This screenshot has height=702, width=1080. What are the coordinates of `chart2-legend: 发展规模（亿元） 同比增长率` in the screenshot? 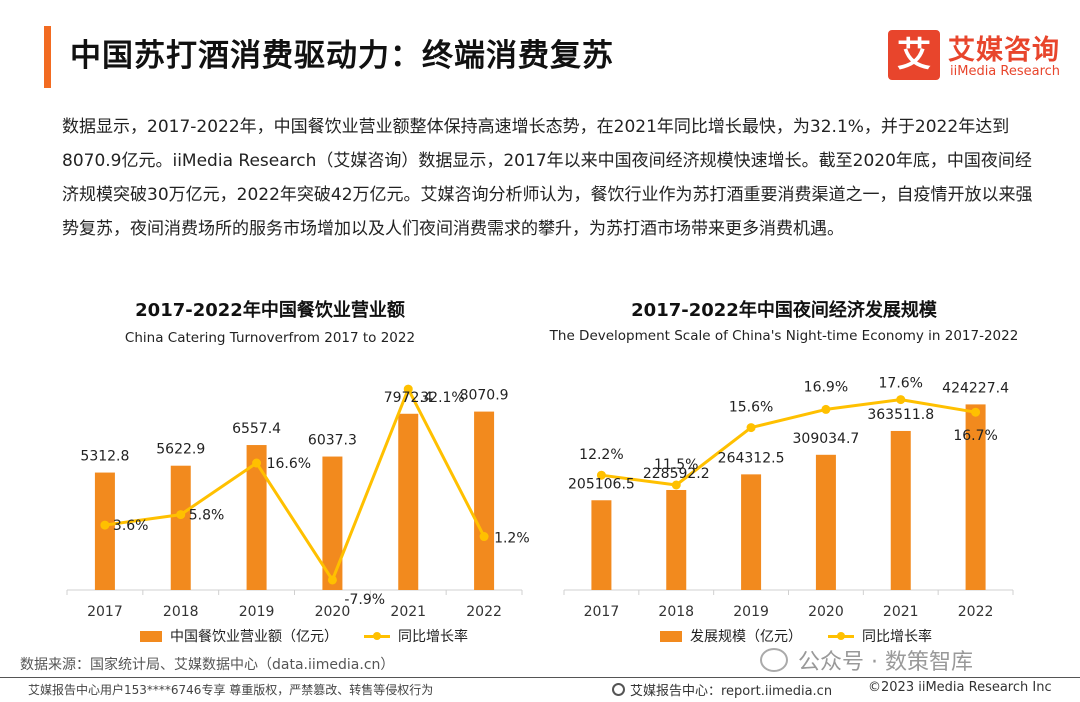 It's located at (796, 636).